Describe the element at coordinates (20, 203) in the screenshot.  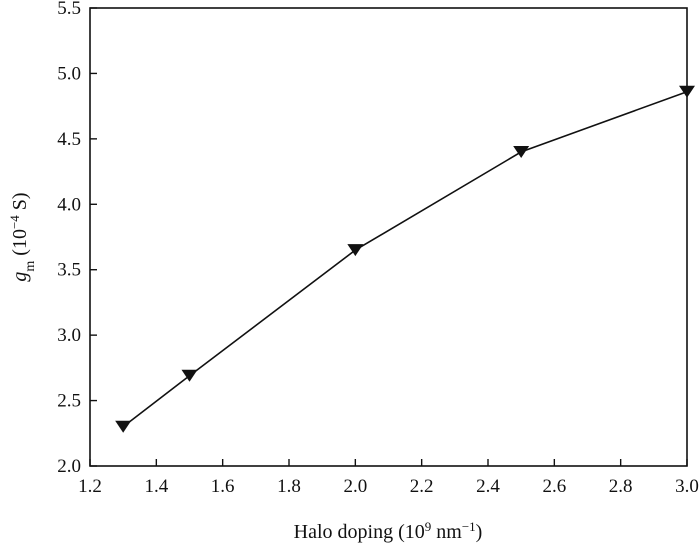
I see `y-axis-title-end: S)` at that location.